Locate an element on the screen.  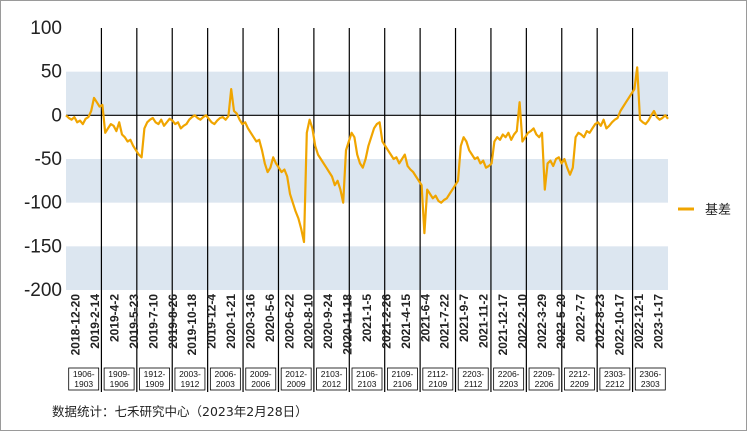
contract-span-to: 1909 is located at coordinates (154, 384).